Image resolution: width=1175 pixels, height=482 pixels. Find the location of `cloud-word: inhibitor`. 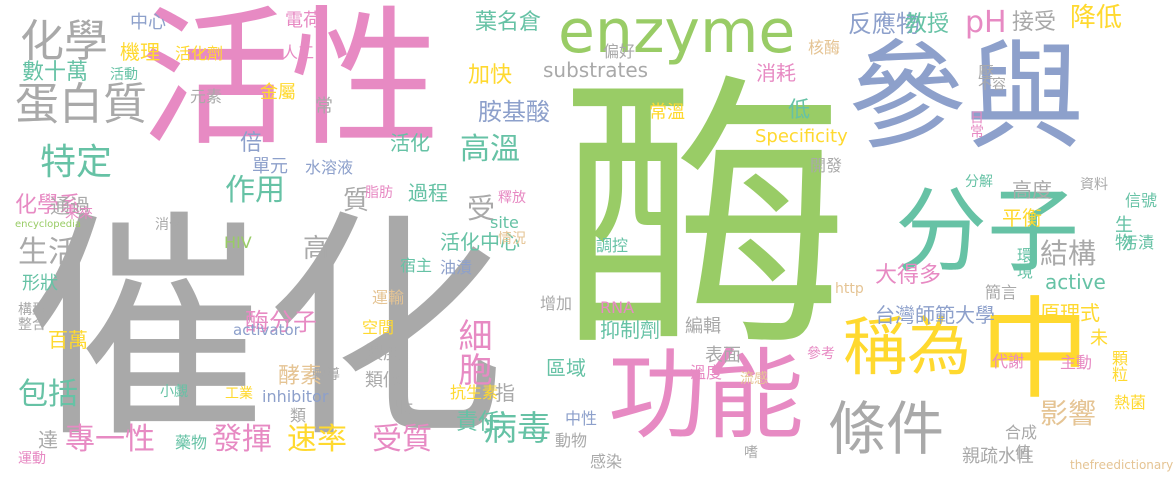

cloud-word: inhibitor is located at coordinates (295, 396).